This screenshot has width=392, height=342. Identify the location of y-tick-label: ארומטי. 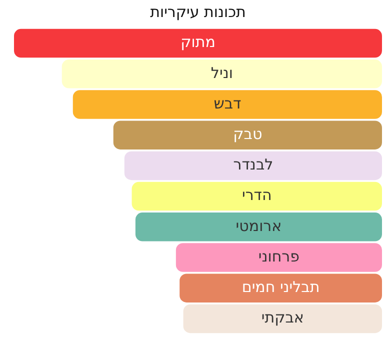
(259, 225).